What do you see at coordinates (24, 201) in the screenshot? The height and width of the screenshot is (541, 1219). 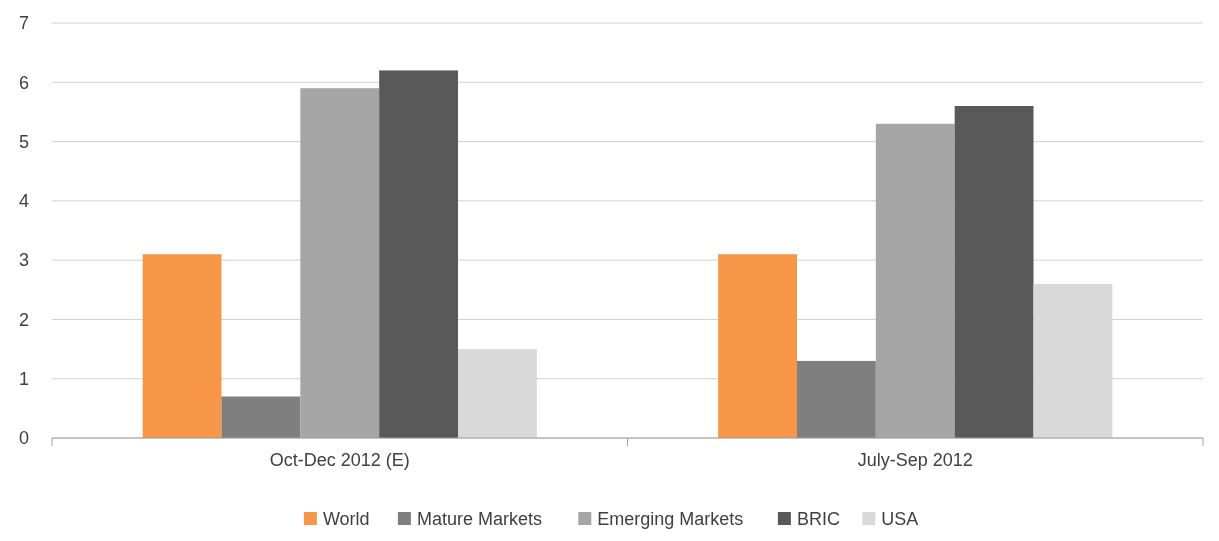 I see `y-tick-label: 4` at bounding box center [24, 201].